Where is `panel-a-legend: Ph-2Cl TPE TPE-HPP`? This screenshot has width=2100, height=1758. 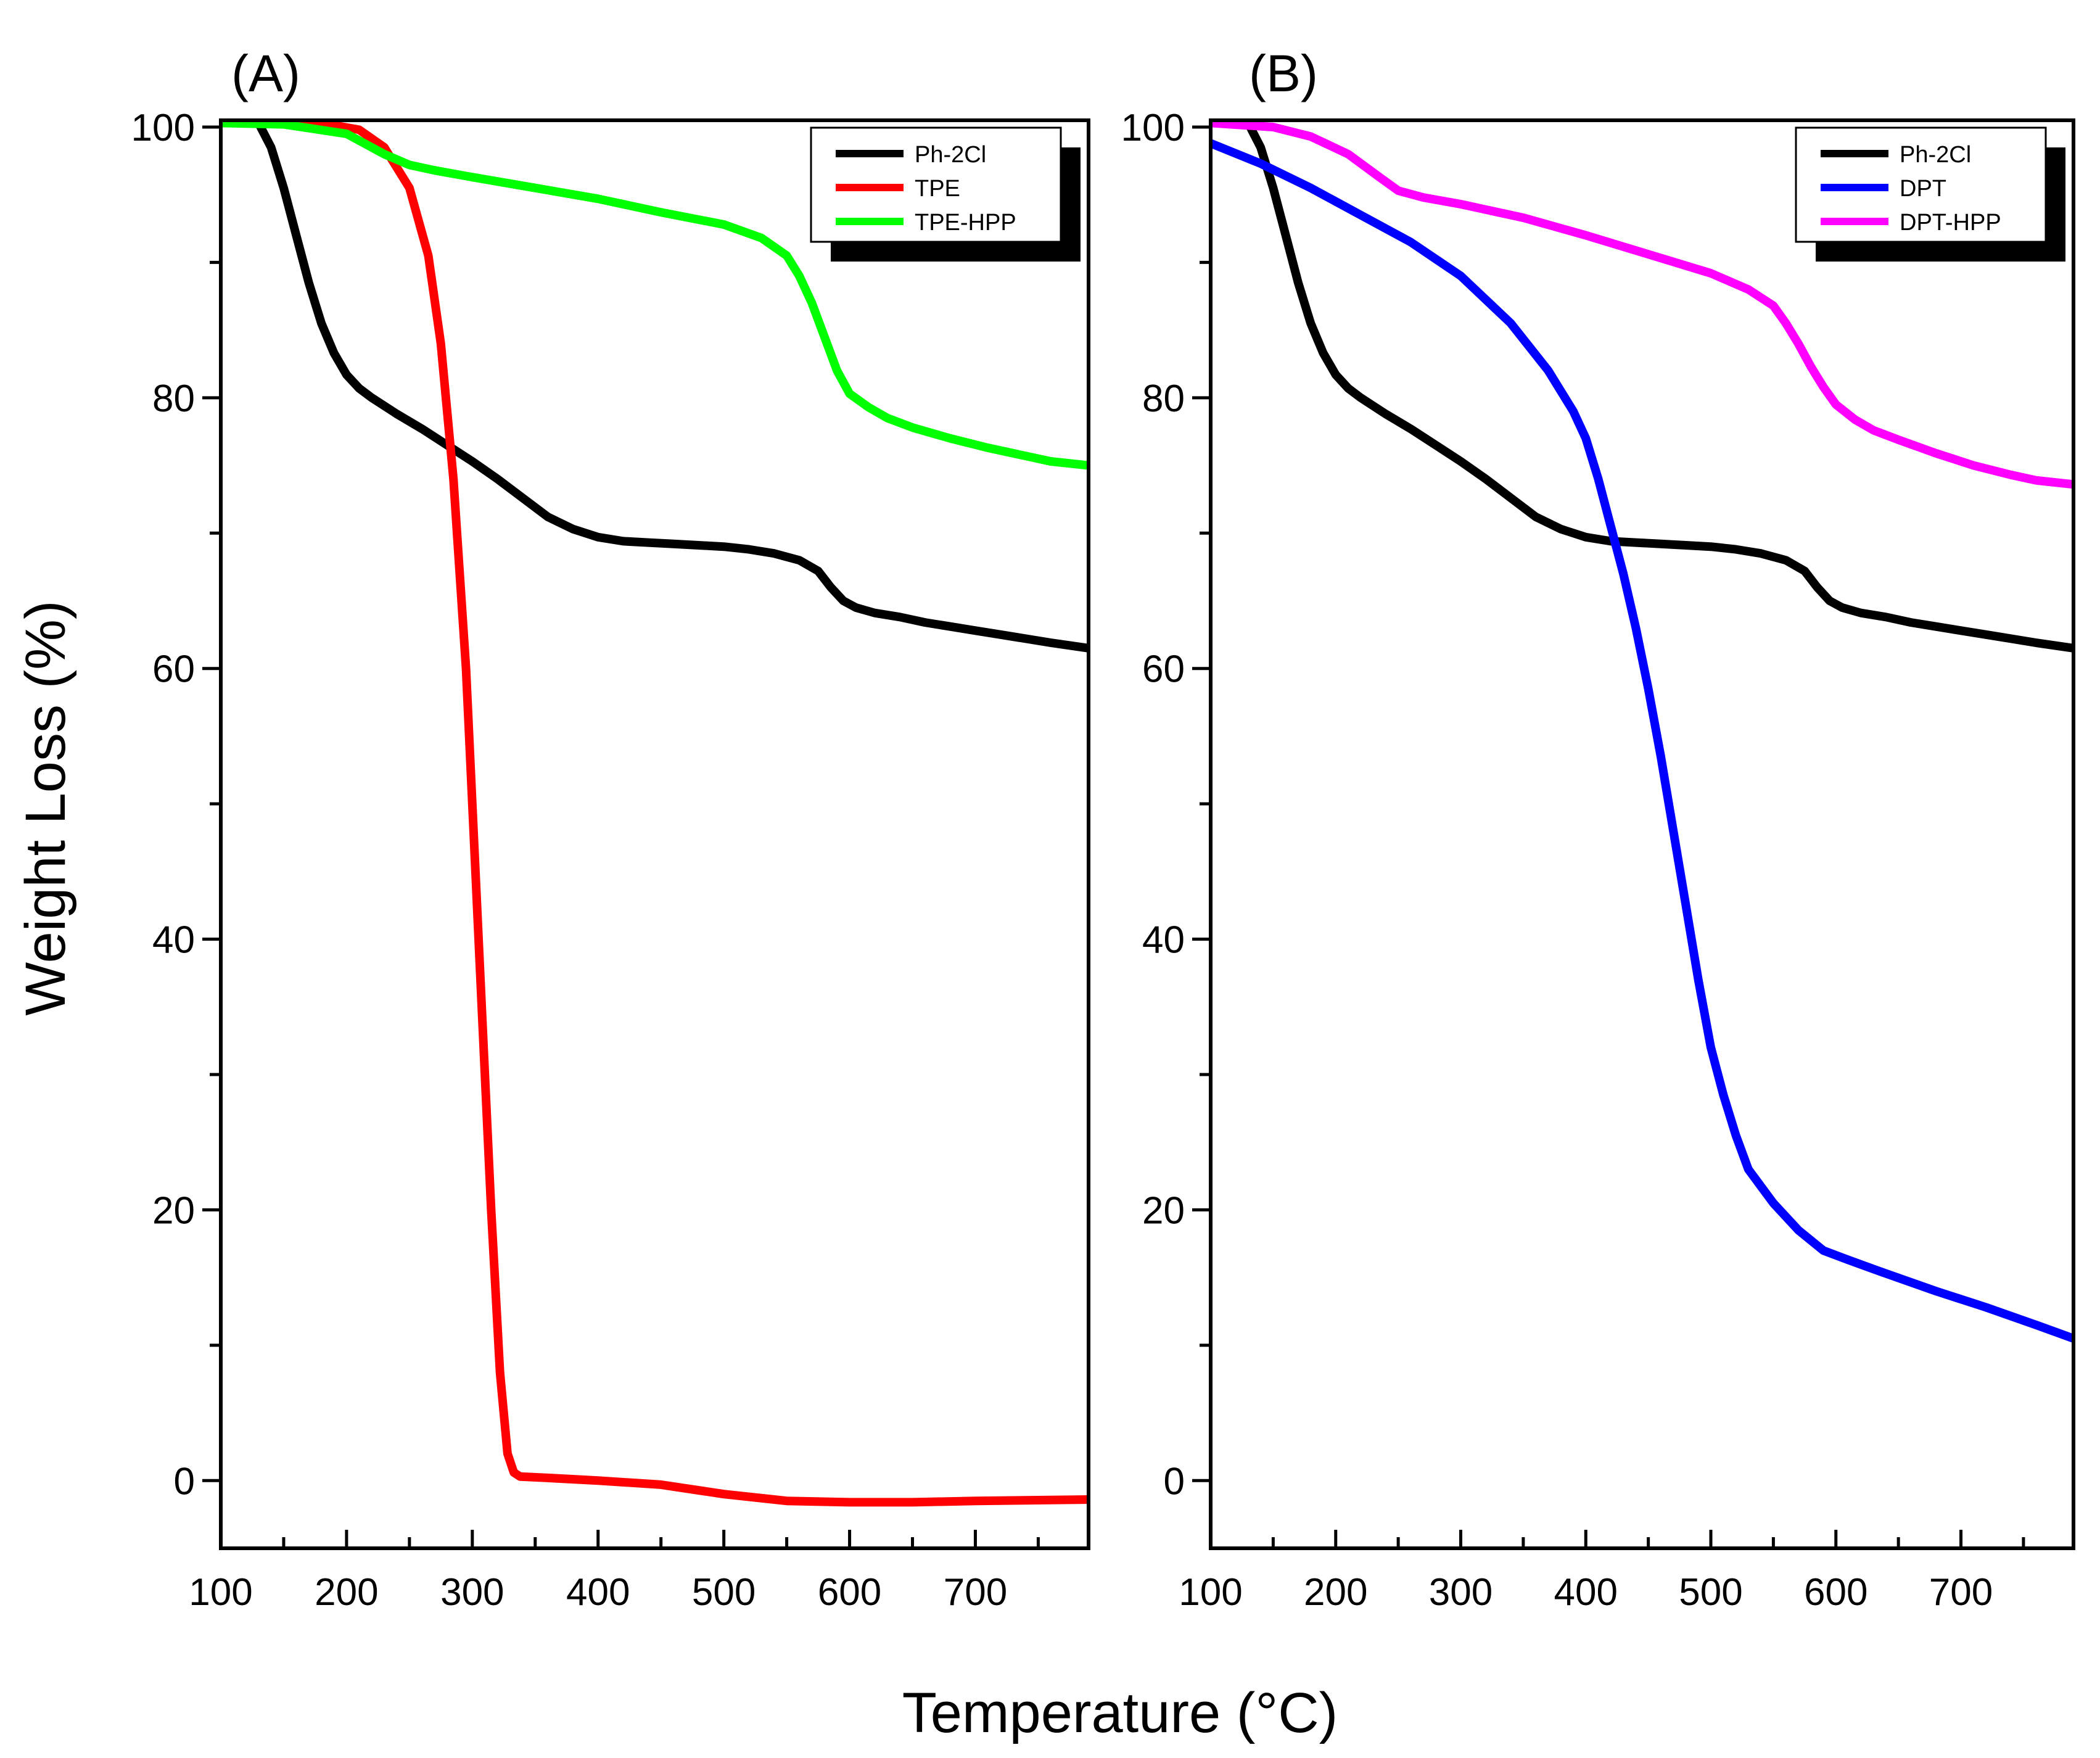
panel-a-legend: Ph-2Cl TPE TPE-HPP is located at coordinates (945, 194).